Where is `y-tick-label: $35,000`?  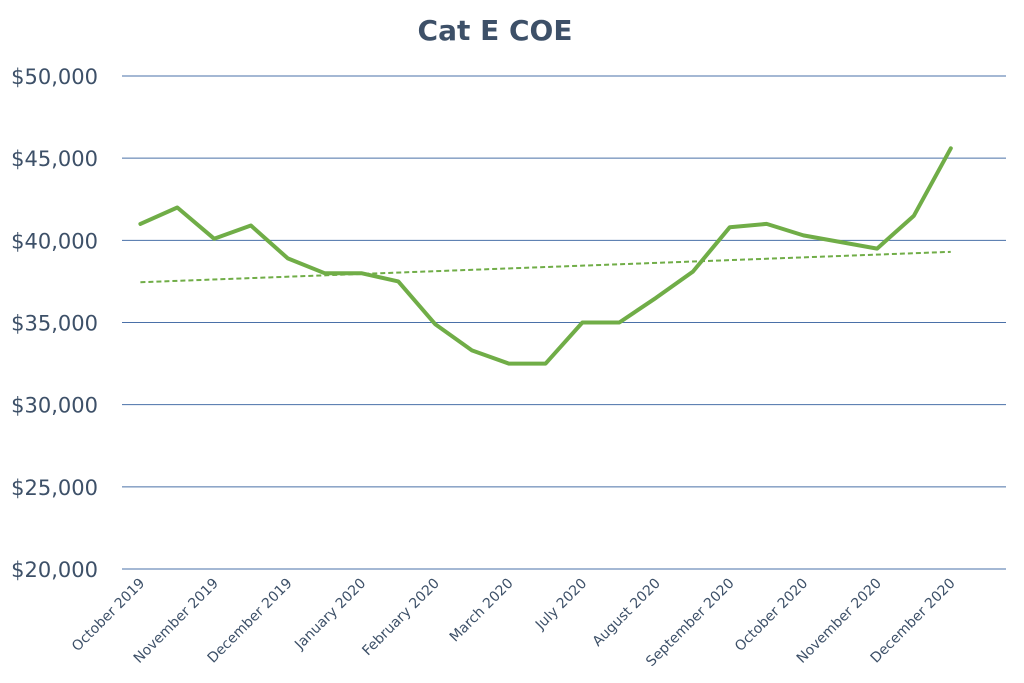
y-tick-label: $35,000 is located at coordinates (54, 324).